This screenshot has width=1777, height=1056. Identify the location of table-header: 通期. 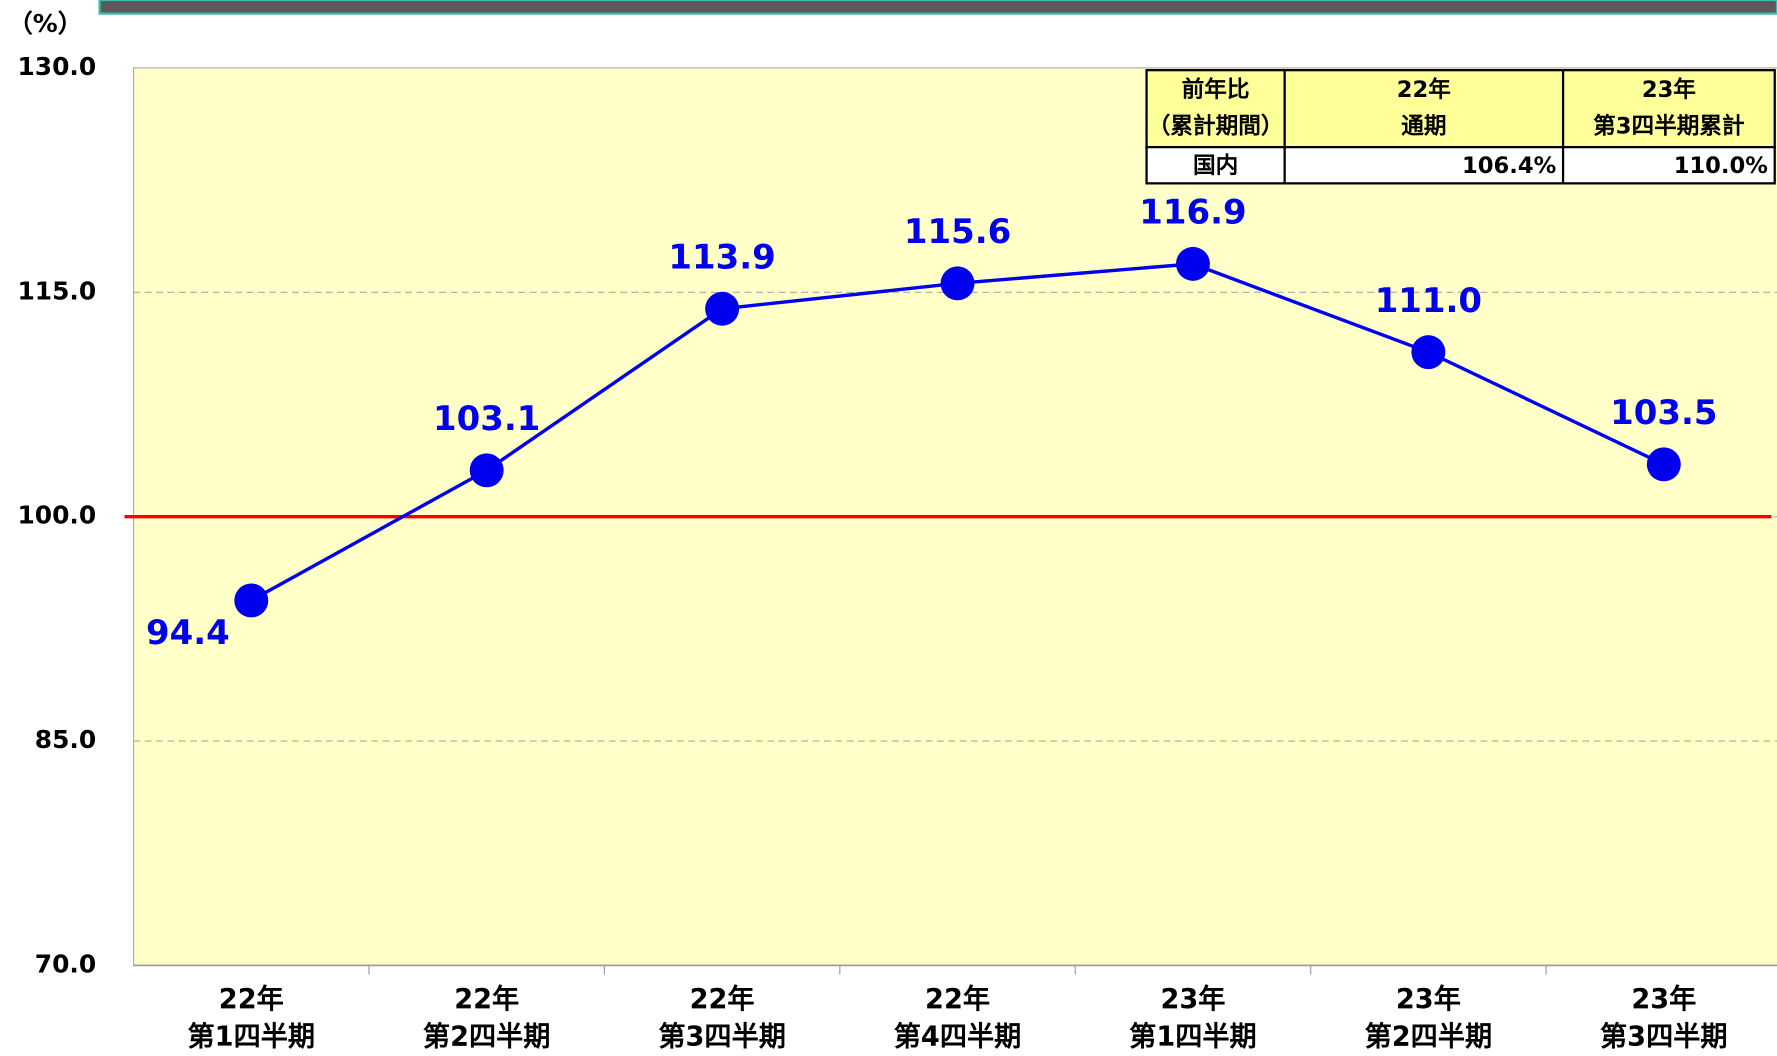
(1423, 126).